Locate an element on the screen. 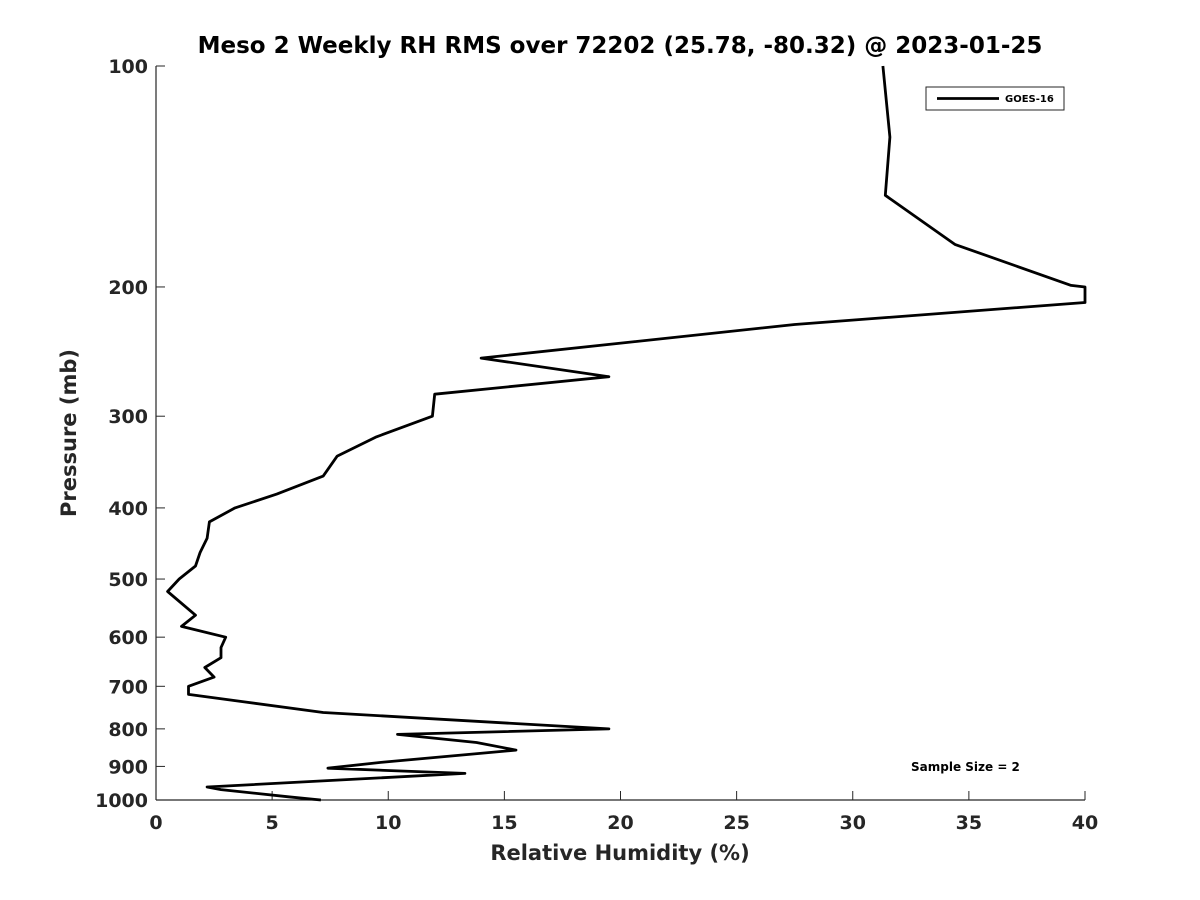 The width and height of the screenshot is (1200, 900). legend: GOES-16 is located at coordinates (995, 98).